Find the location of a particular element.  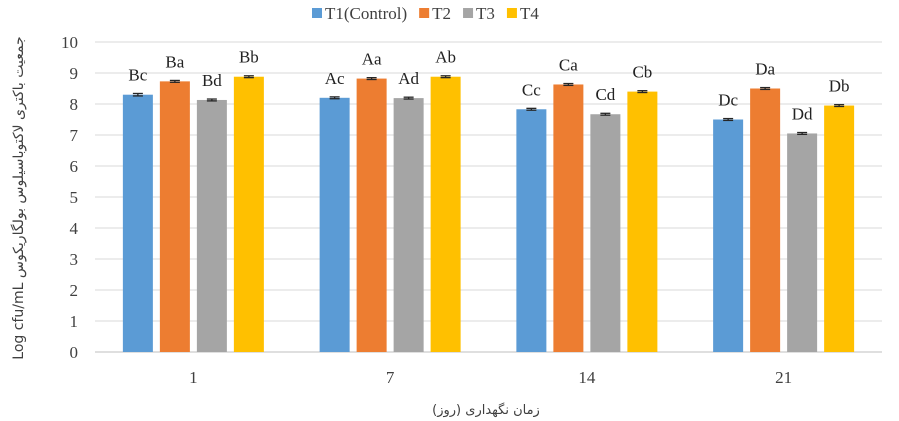

x-tick-label: 21 is located at coordinates (783, 377).